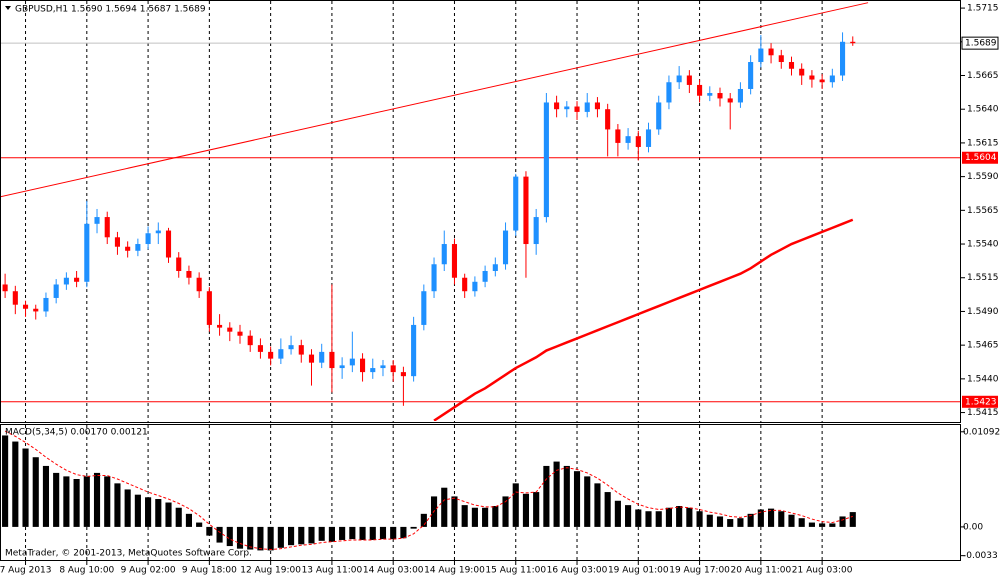 This screenshot has height=578, width=1000. What do you see at coordinates (761, 571) in the screenshot?
I see `x-tick-label: 20 Aug 11:00` at bounding box center [761, 571].